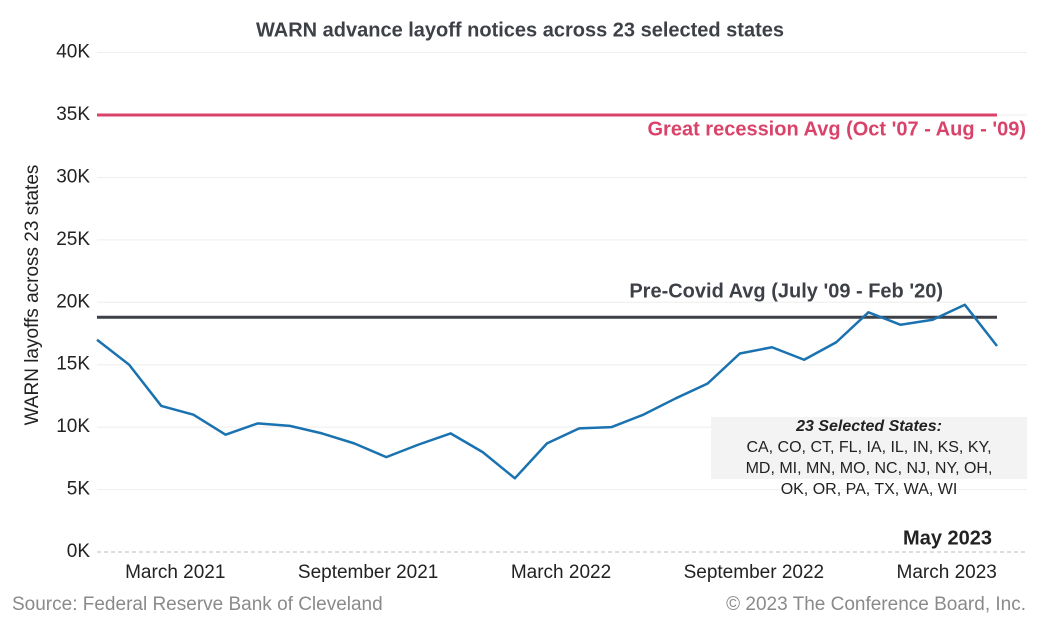 The height and width of the screenshot is (630, 1040). I want to click on y-tick-label: 25K, so click(73, 239).